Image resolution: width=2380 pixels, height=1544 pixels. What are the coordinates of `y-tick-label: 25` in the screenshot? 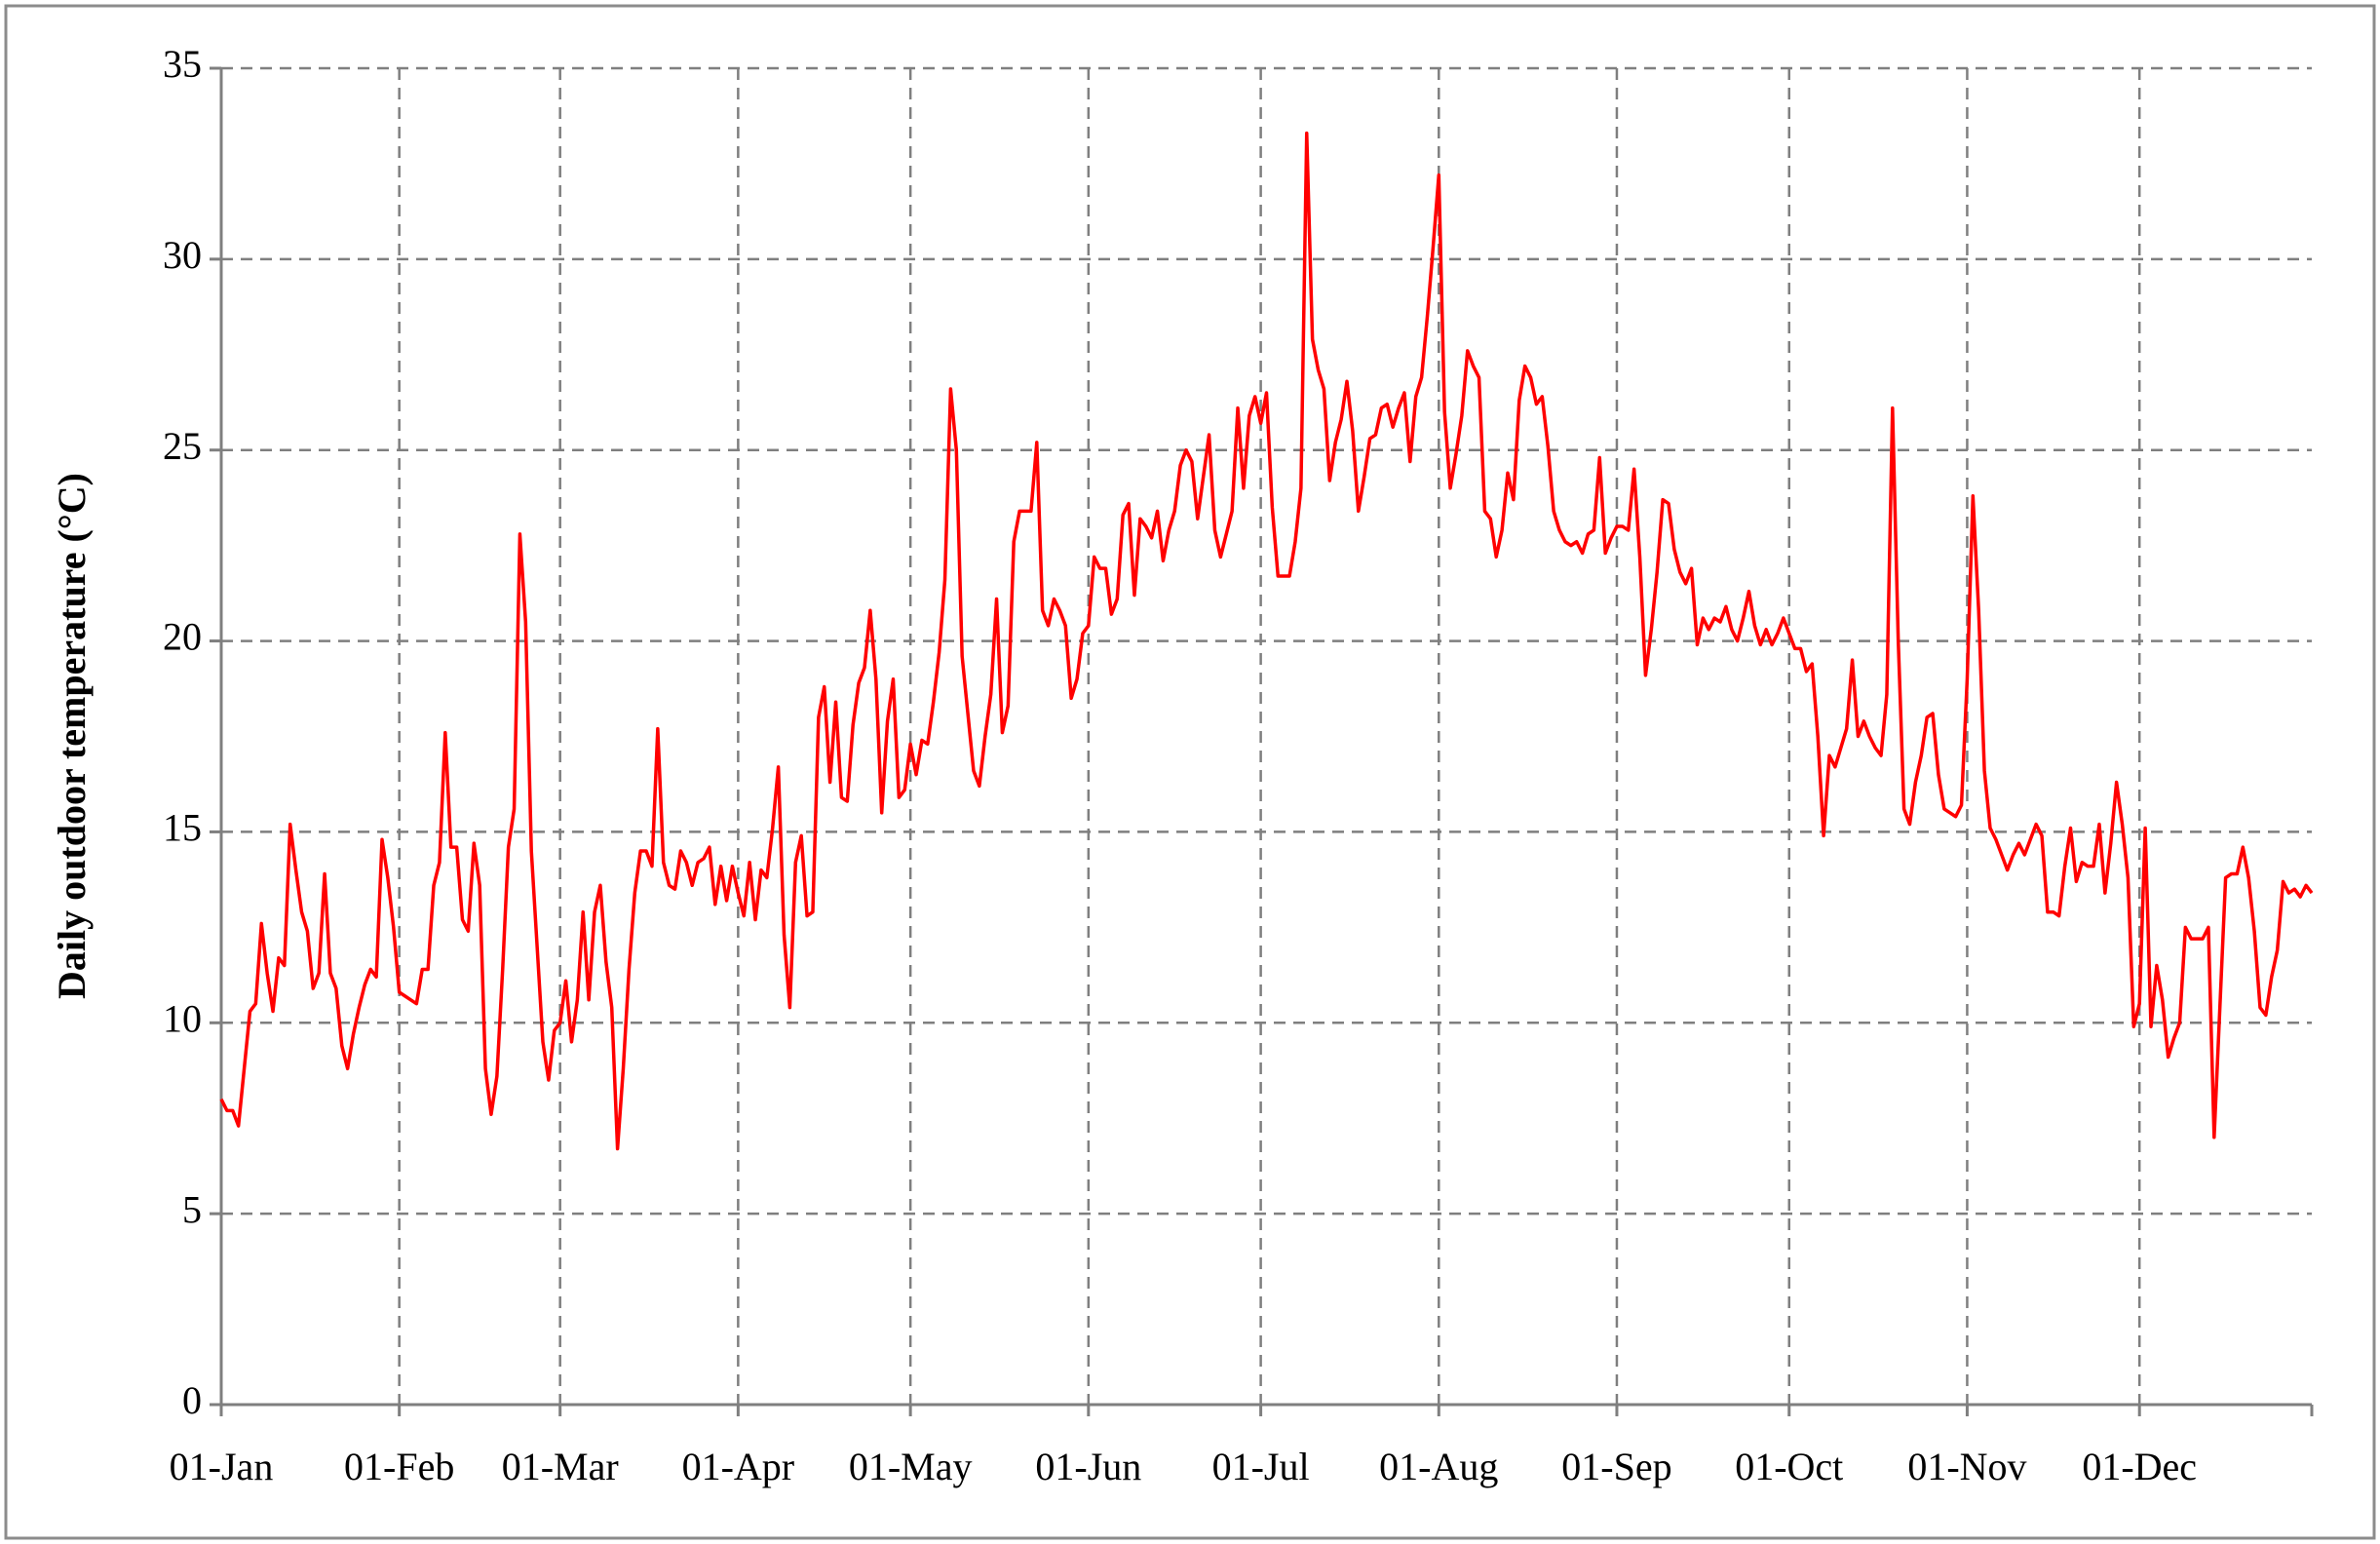 It's located at (182, 446).